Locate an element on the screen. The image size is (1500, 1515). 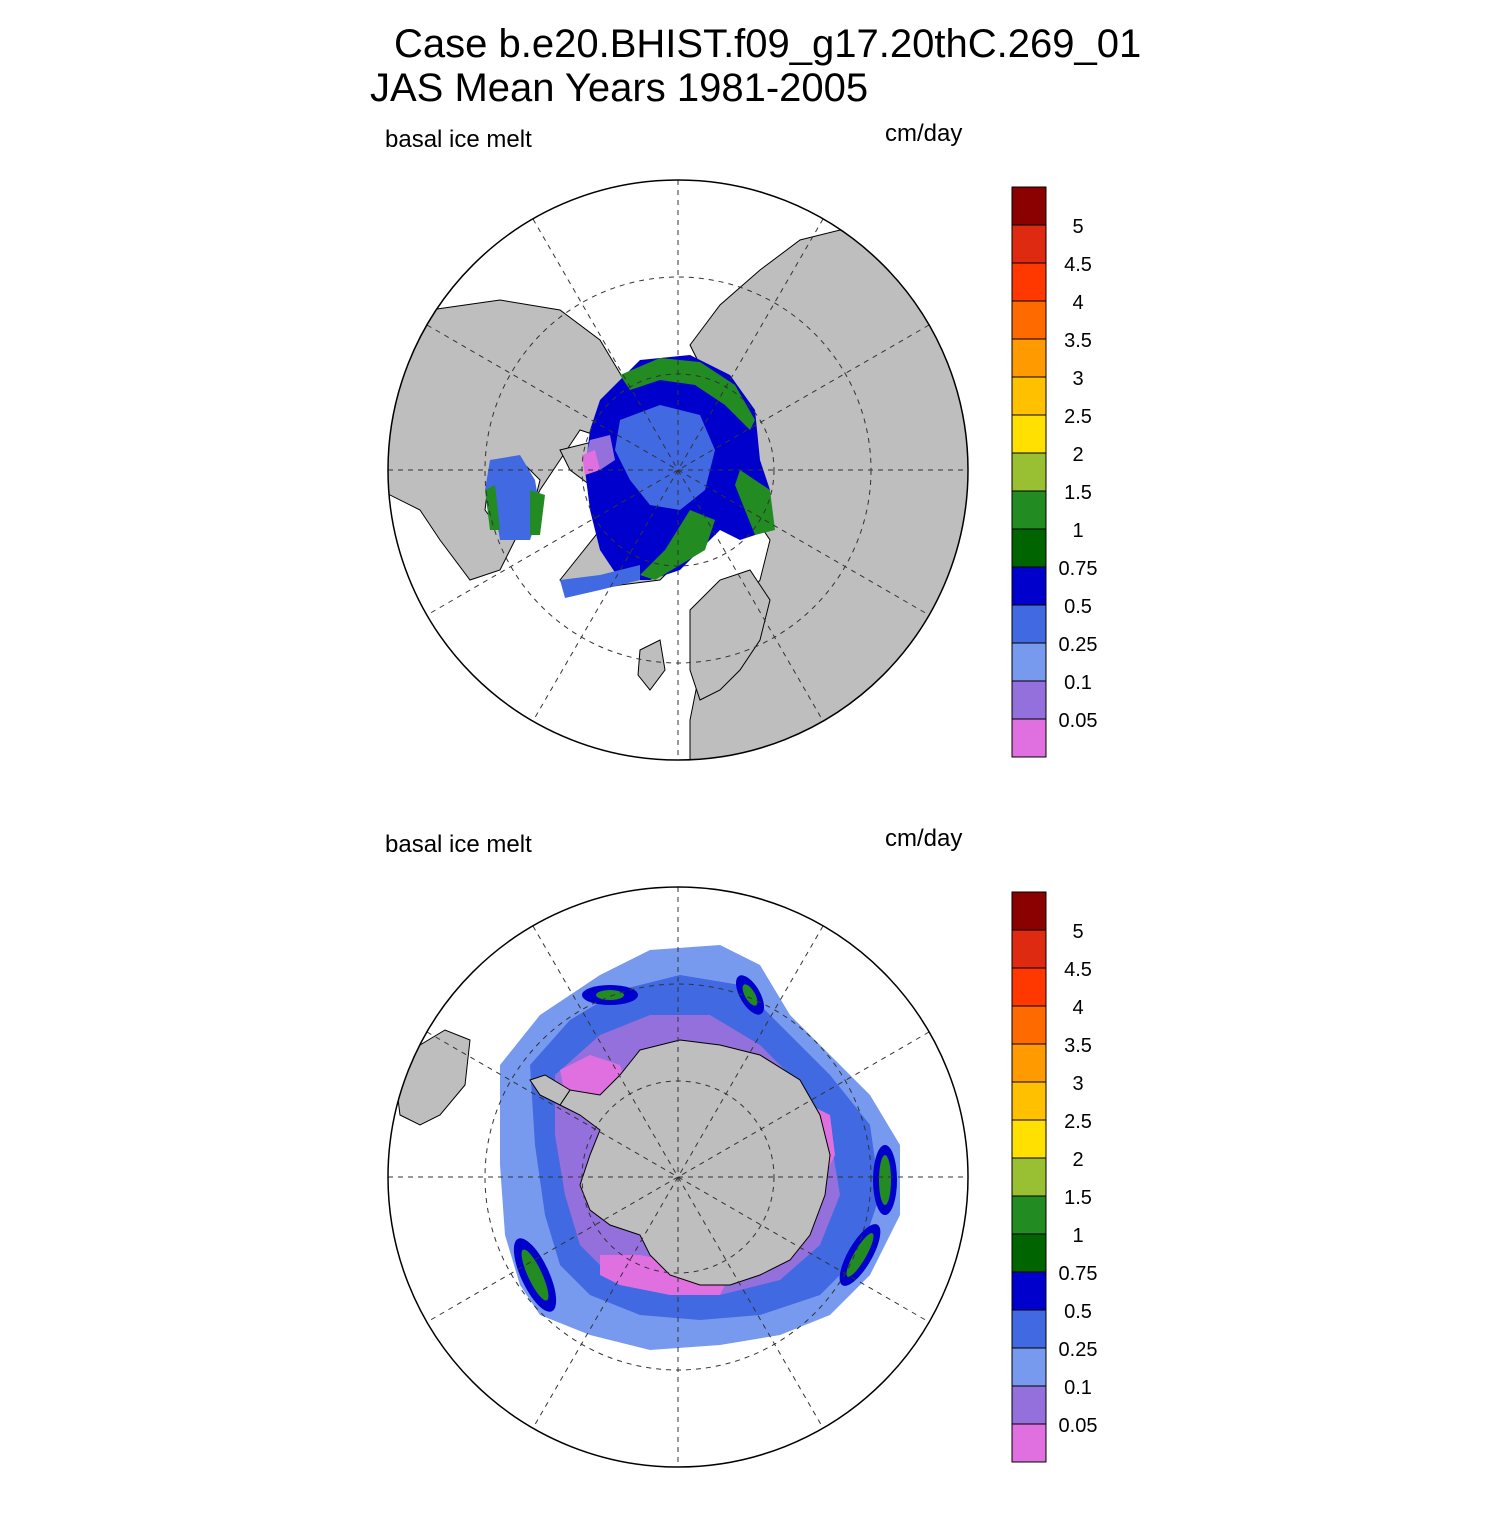
antarctic-peninsula is located at coordinates (550, 1090).